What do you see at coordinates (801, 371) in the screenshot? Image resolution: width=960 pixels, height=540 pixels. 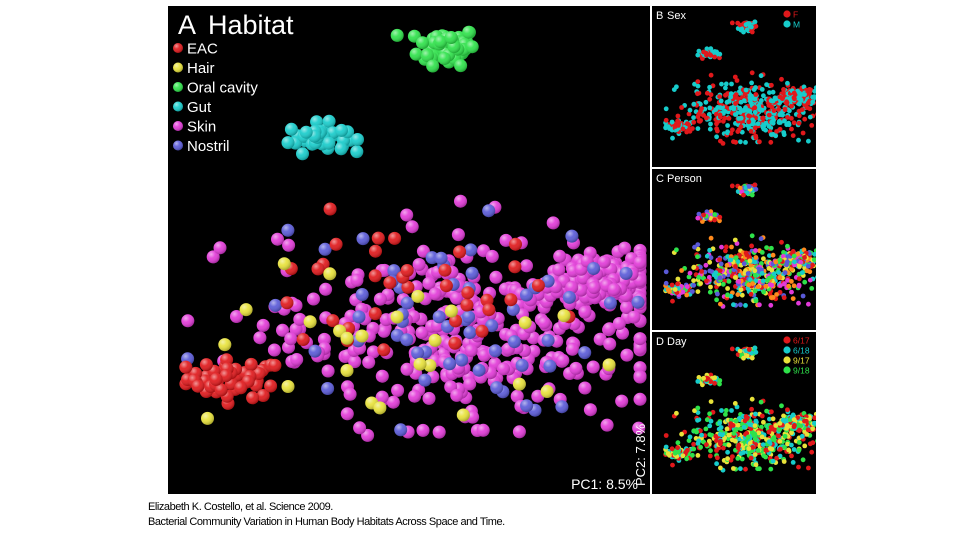 I see `legend-label: 9/18` at bounding box center [801, 371].